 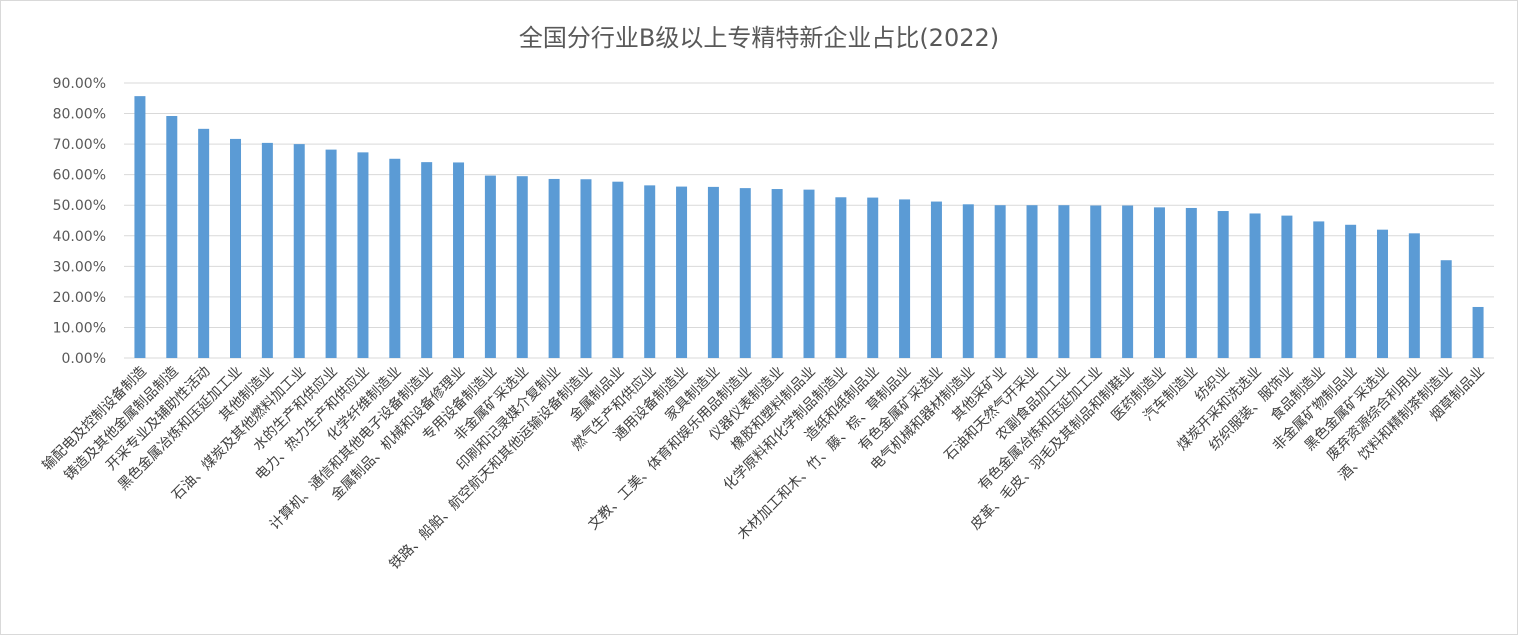 I want to click on y-tick-label: 0.00%, so click(x=84, y=359).